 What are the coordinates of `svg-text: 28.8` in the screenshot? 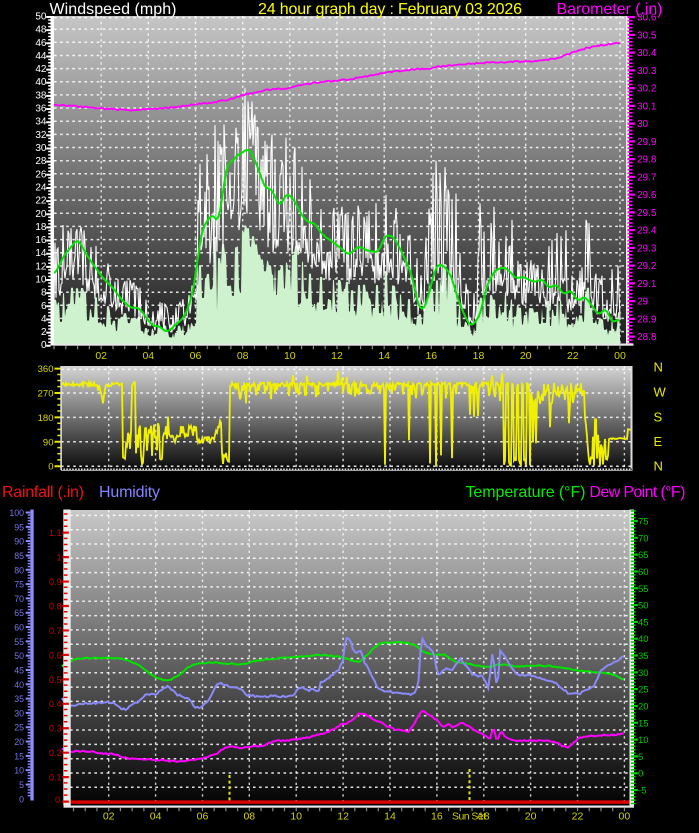 It's located at (647, 337).